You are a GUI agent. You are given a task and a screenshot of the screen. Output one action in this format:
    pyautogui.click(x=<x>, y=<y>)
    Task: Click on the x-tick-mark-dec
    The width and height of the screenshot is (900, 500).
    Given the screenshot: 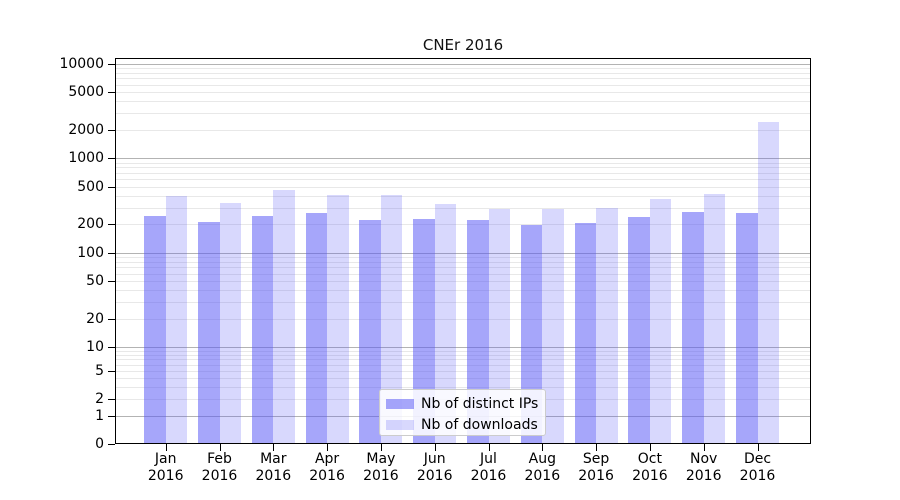 What is the action you would take?
    pyautogui.click(x=758, y=447)
    